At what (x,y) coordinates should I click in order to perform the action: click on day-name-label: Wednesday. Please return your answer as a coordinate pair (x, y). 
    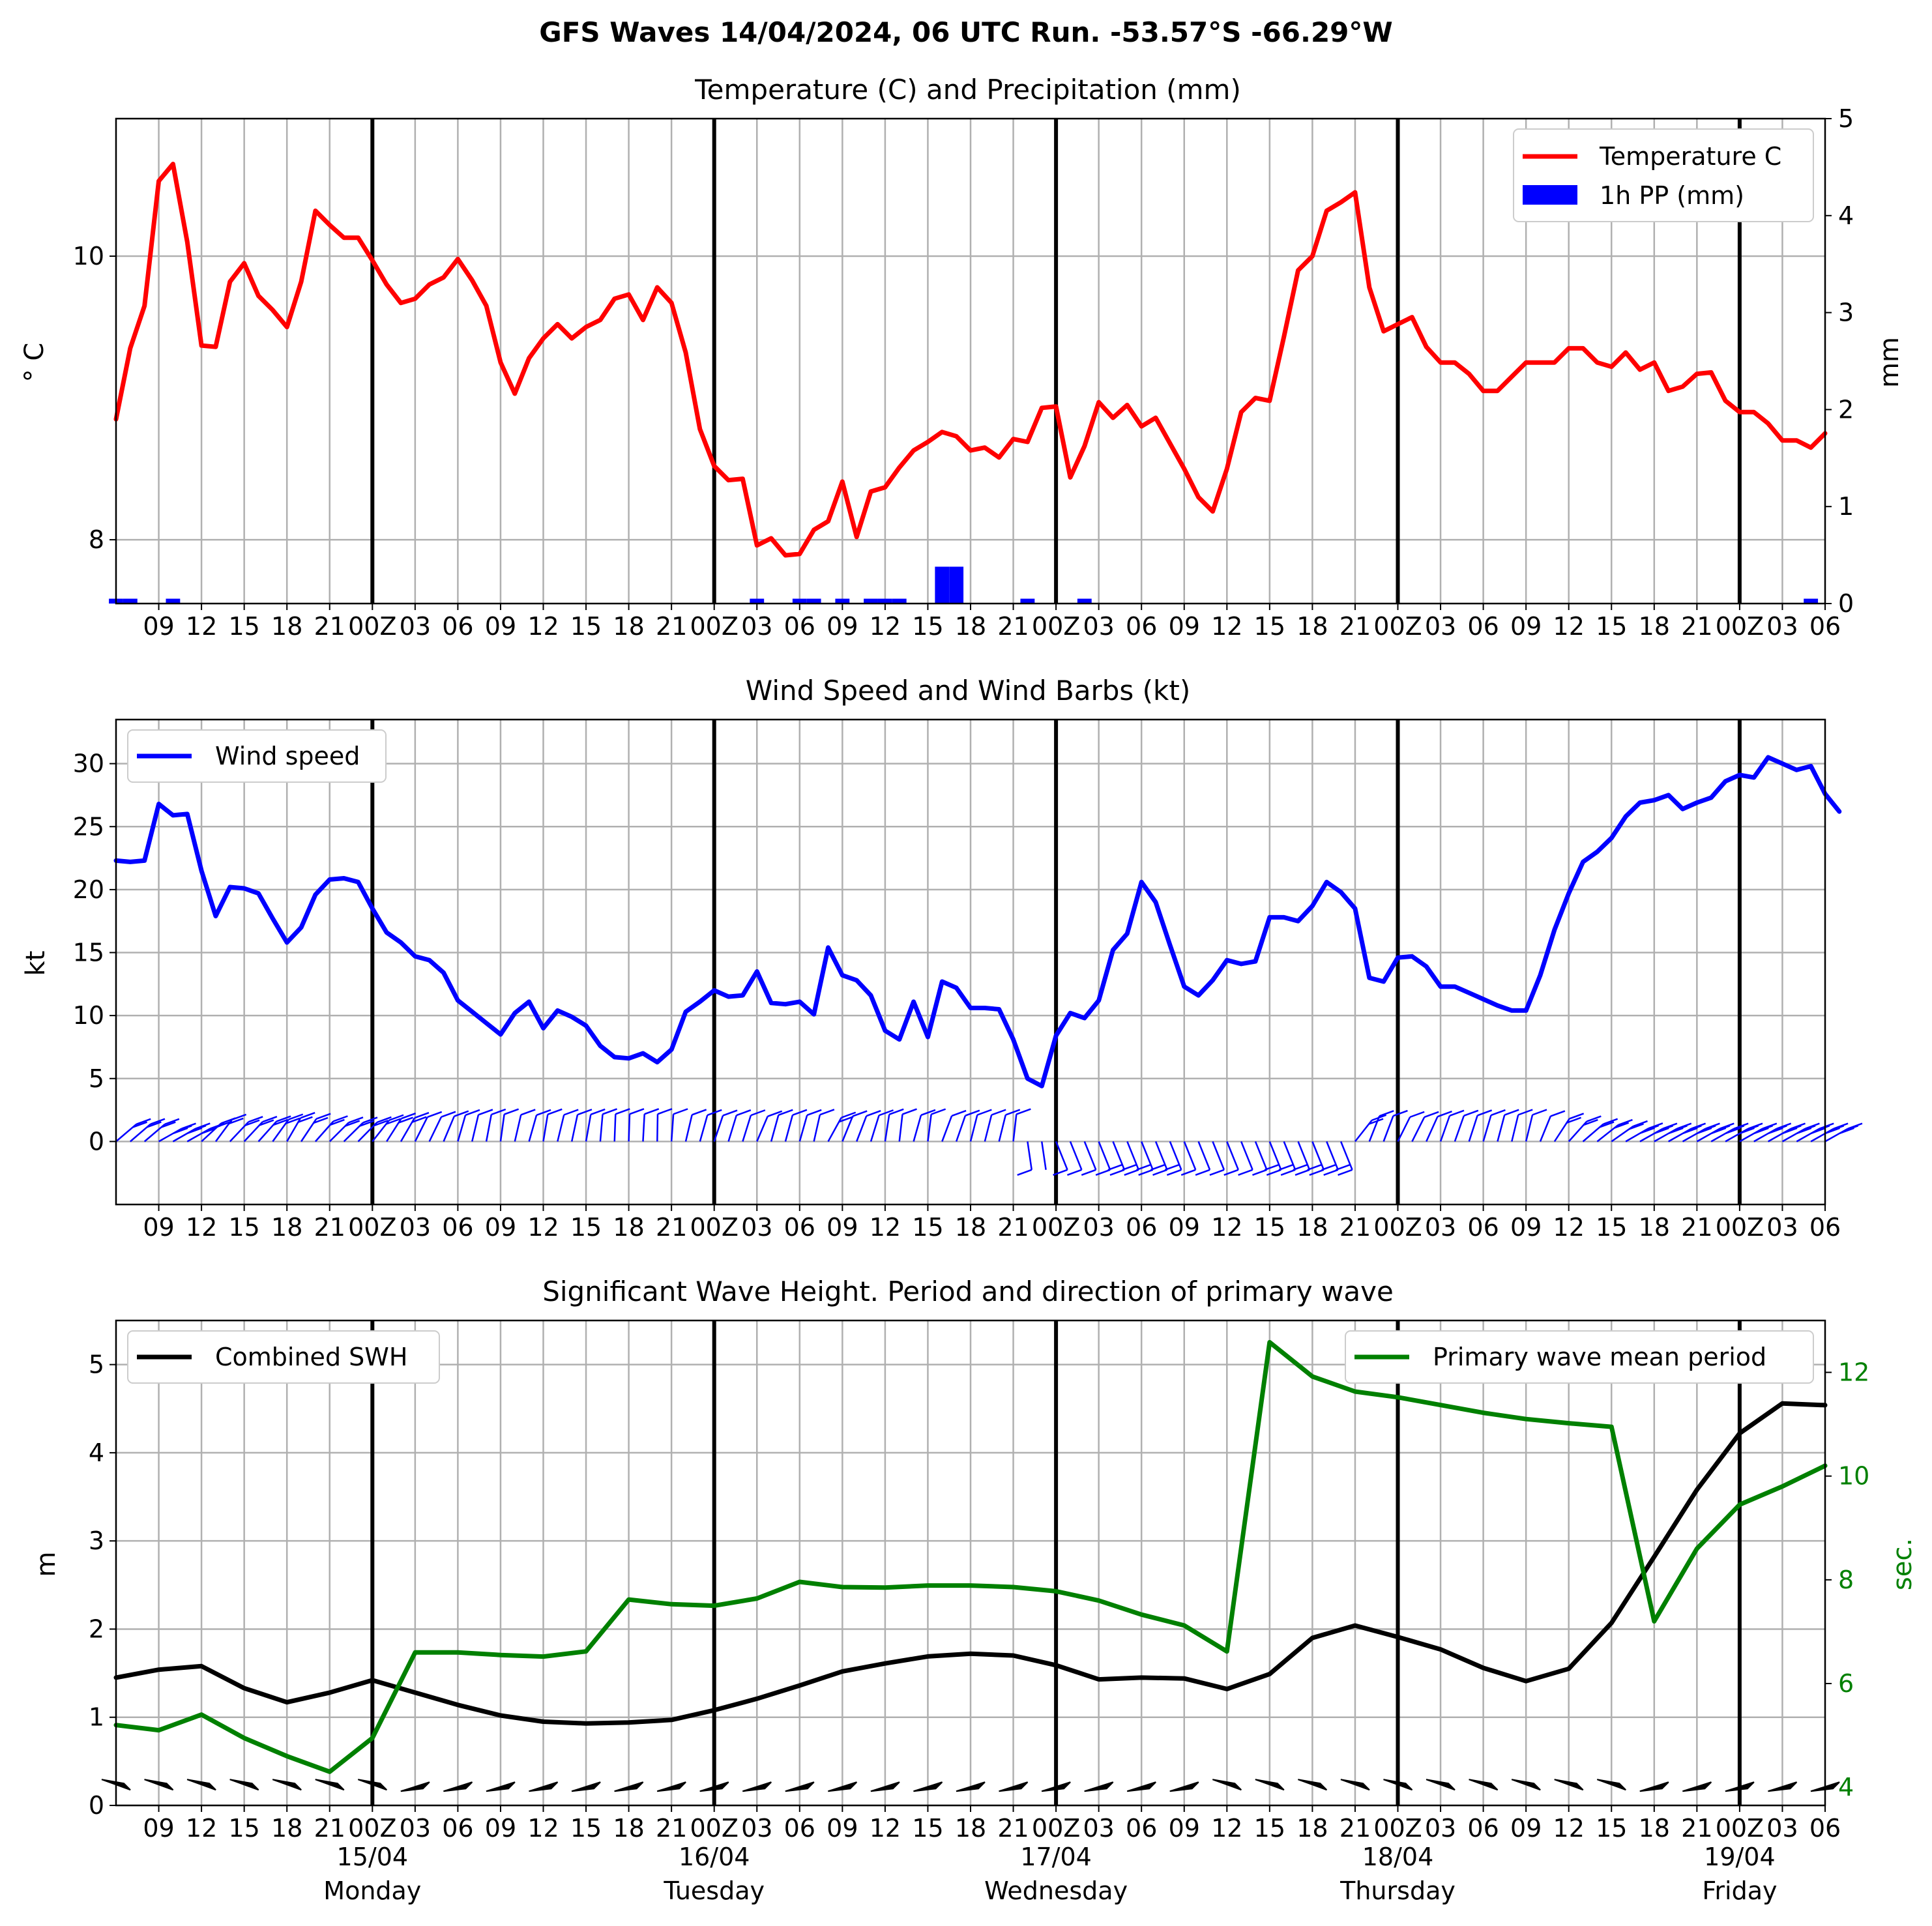
    Looking at the image, I should click on (1056, 1890).